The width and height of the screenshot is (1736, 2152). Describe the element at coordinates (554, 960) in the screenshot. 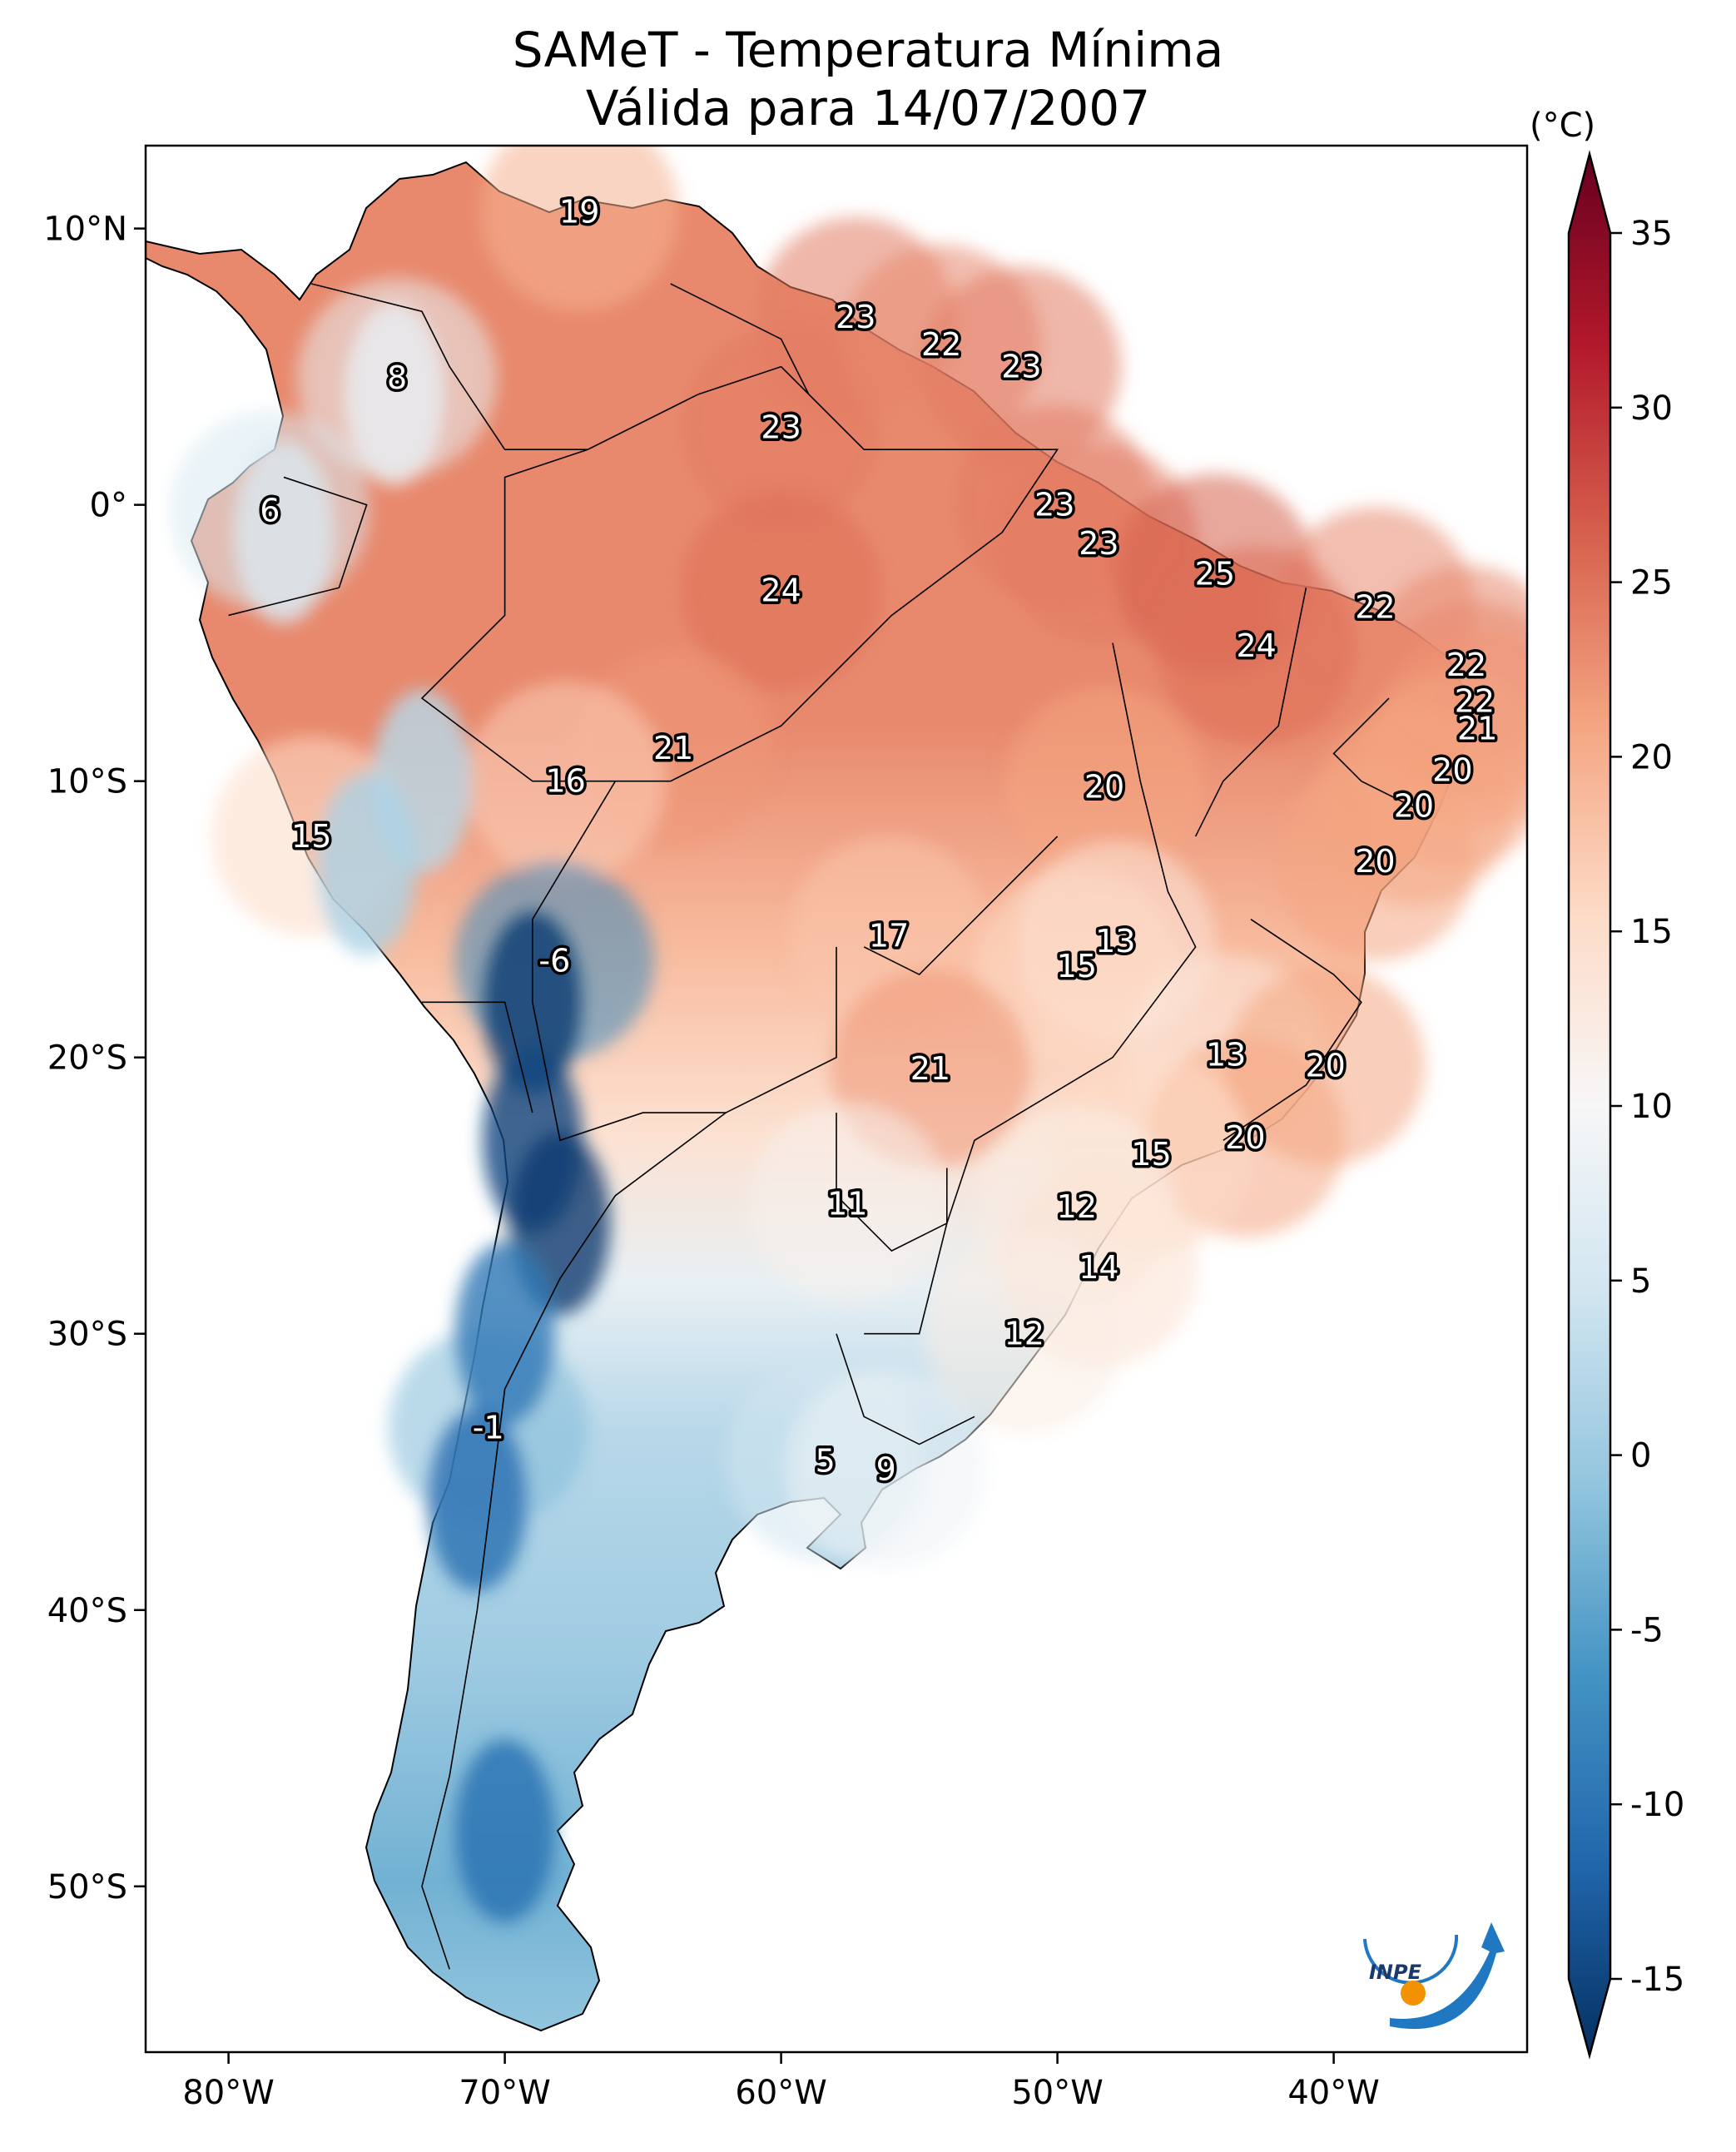

I see `point-value-label: -6` at that location.